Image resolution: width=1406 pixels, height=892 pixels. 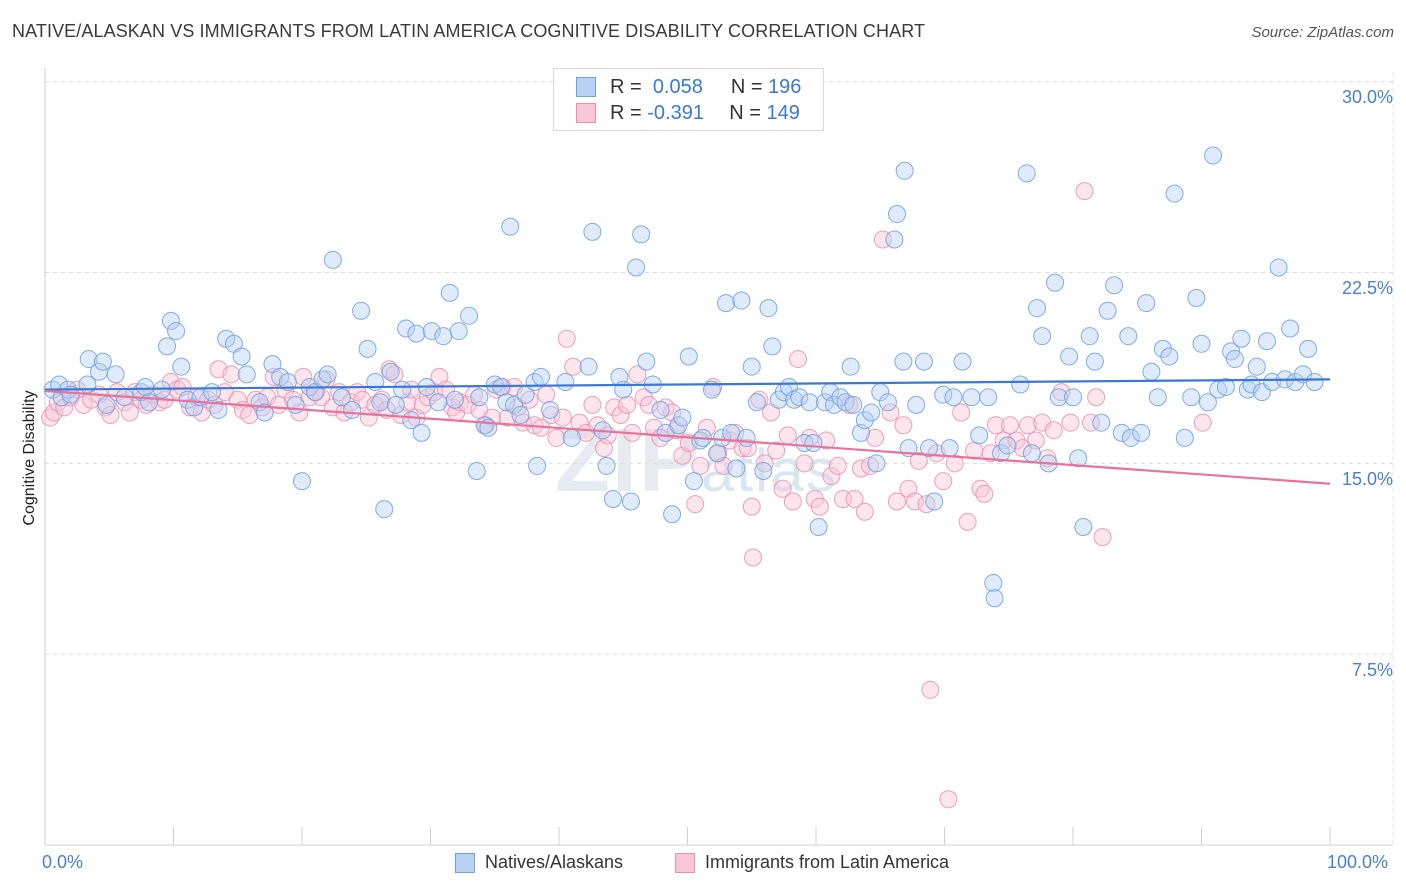 I want to click on legend-r-label: R =, so click(x=626, y=86).